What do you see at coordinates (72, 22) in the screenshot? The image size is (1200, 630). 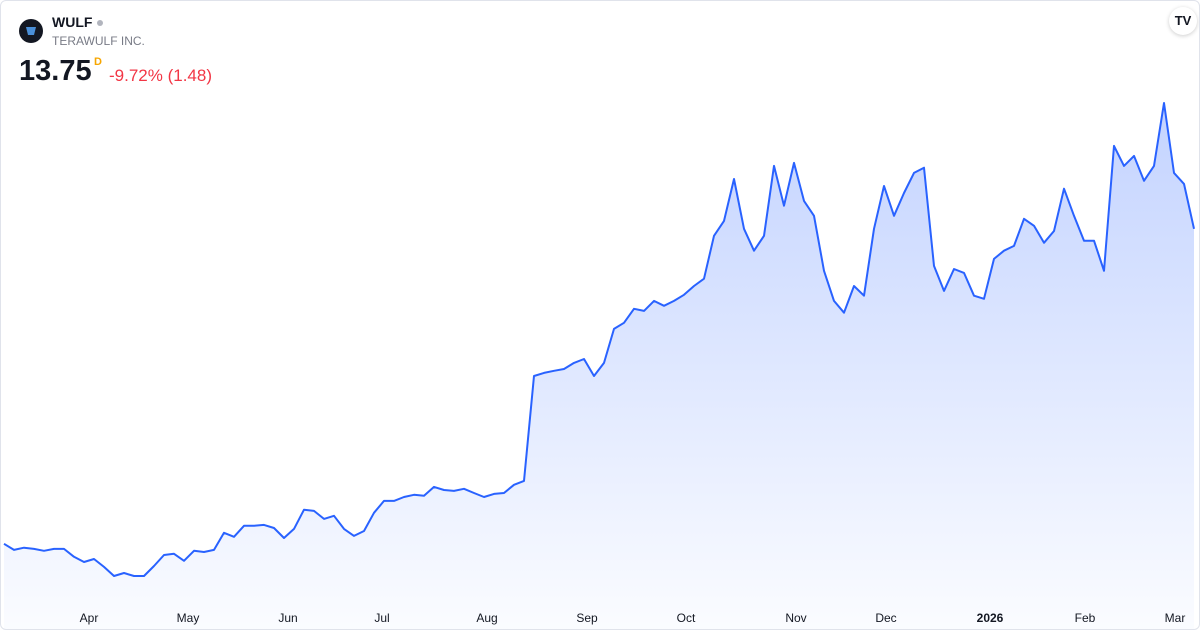 I see `symbol-text: WULF` at bounding box center [72, 22].